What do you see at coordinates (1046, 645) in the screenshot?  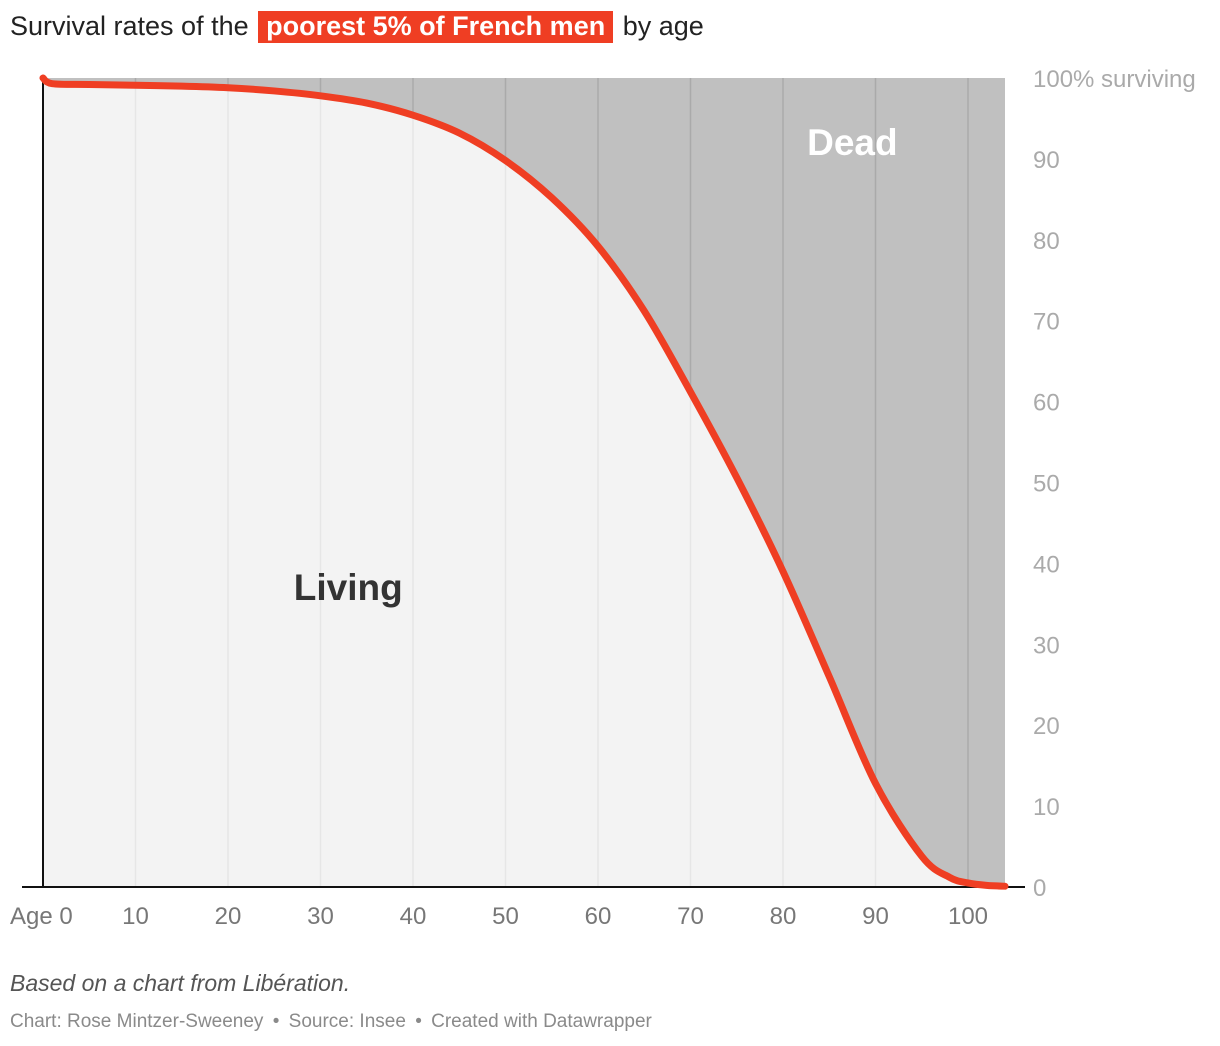 I see `y-tick-label: 30` at bounding box center [1046, 645].